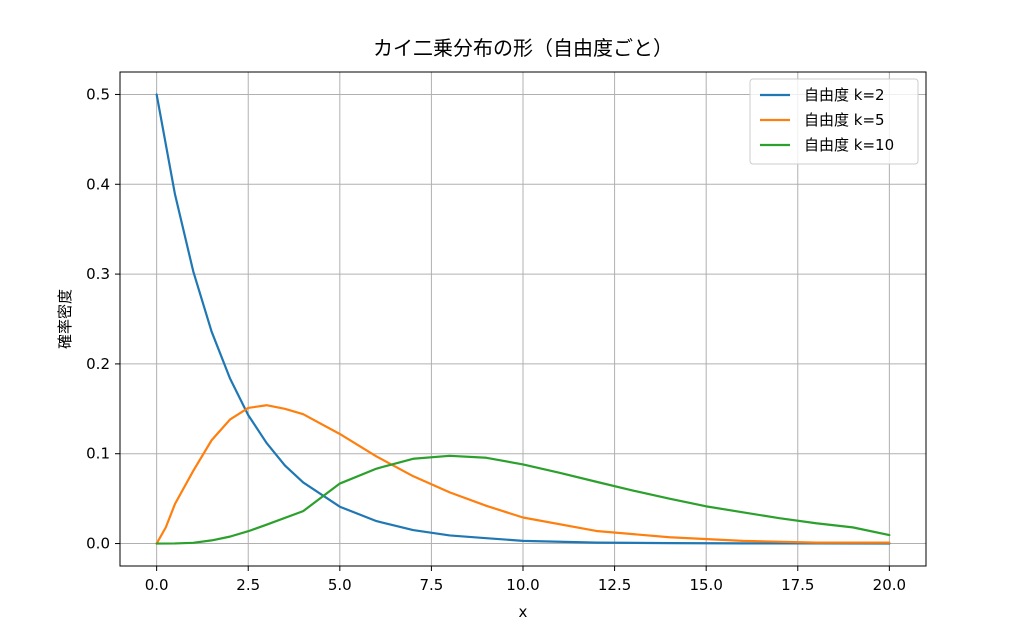 This screenshot has height=634, width=1022. I want to click on y-axis: 0.0 0.1 0.2 0.3 0.4 0.5, so click(103, 319).